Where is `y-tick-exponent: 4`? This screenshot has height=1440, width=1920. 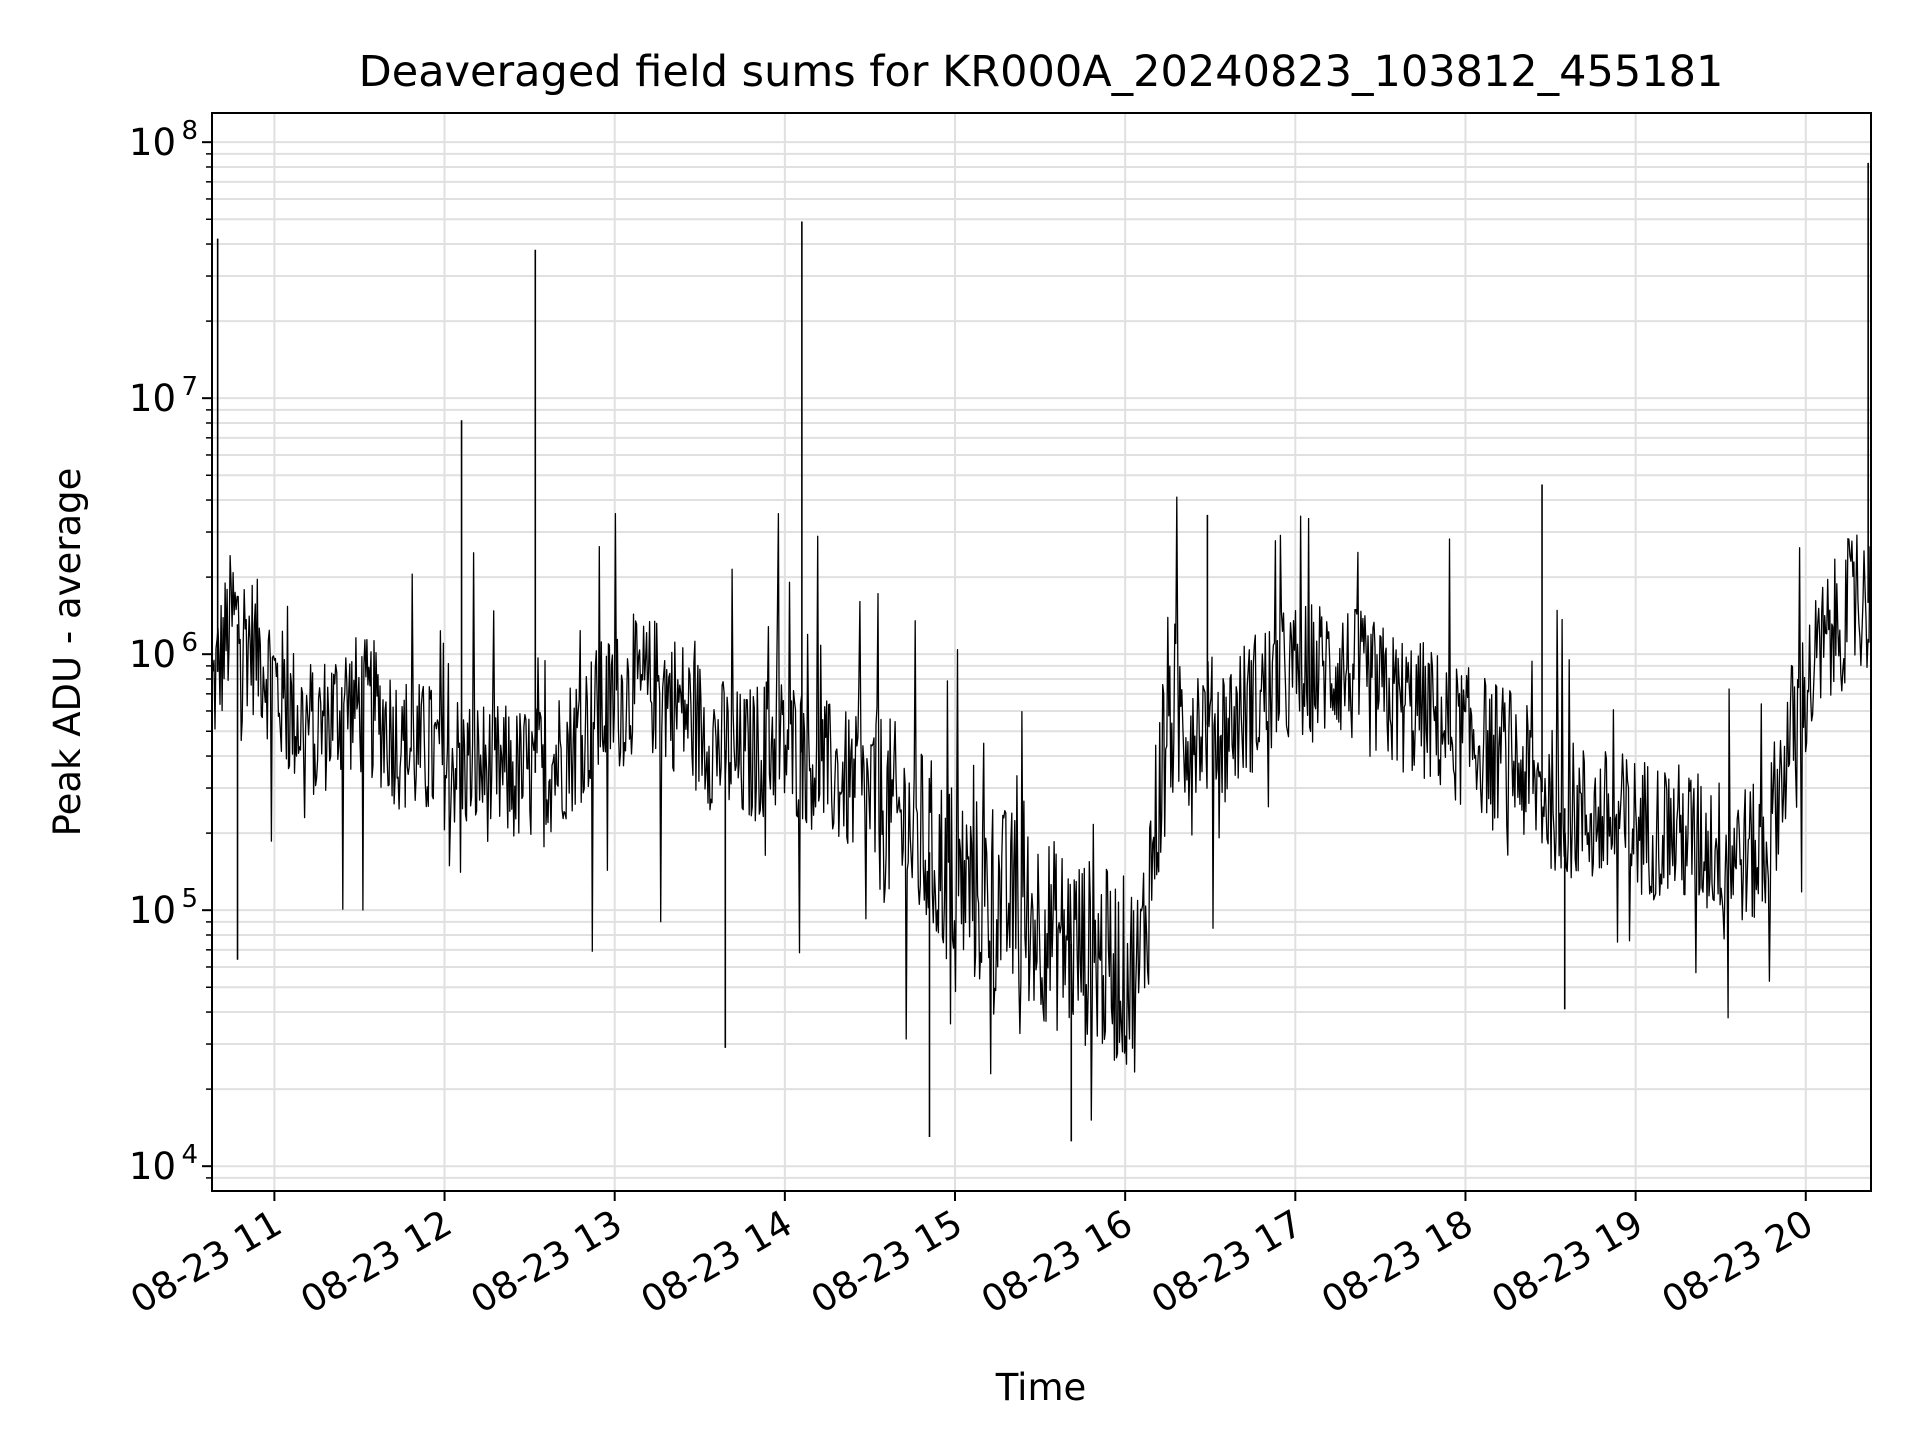 y-tick-exponent: 4 is located at coordinates (189, 1155).